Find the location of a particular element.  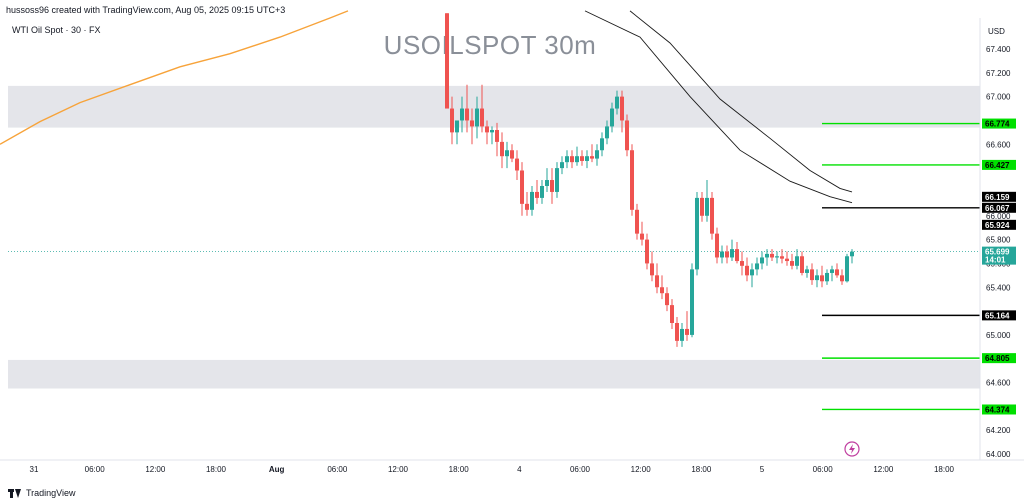

channel-lower-line is located at coordinates (741, 101).